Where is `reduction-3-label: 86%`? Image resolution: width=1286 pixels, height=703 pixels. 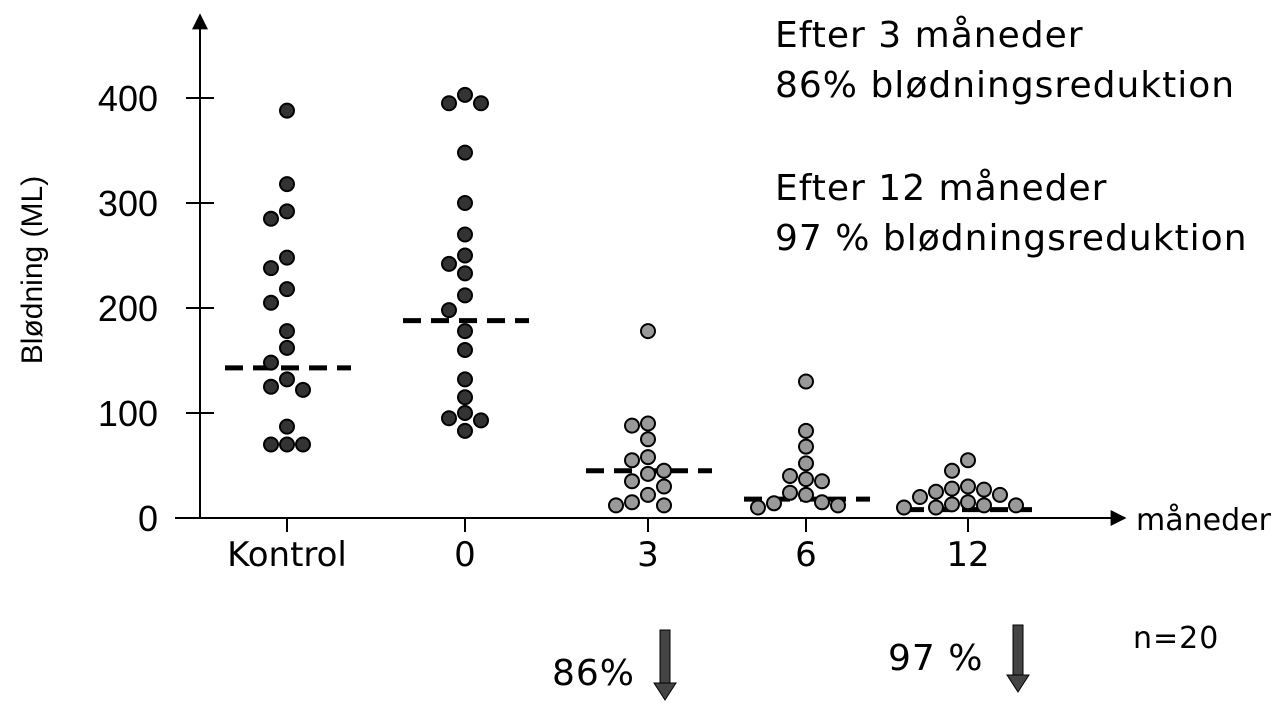
reduction-3-label: 86% is located at coordinates (594, 673).